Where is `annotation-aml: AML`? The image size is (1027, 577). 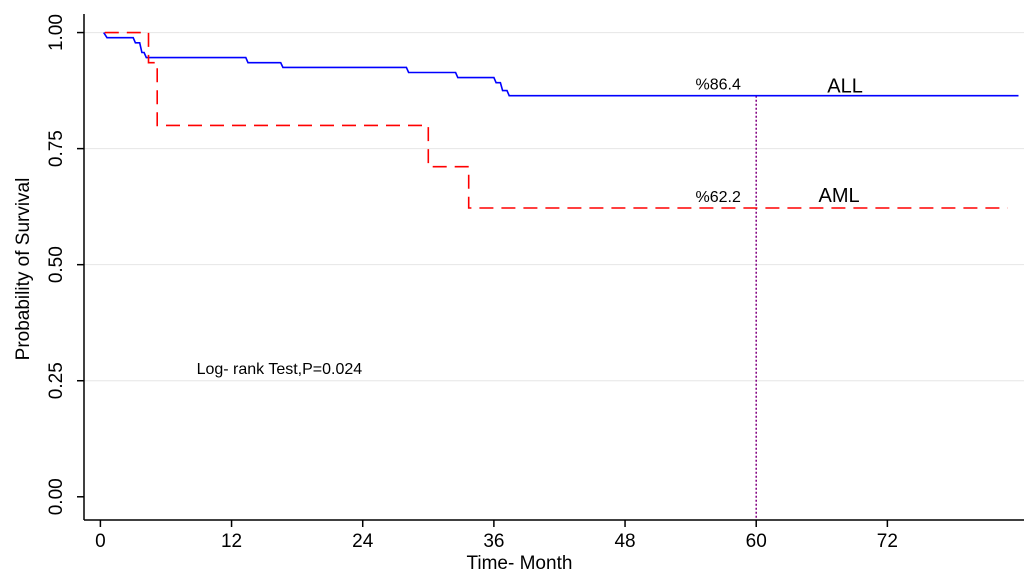
annotation-aml: AML is located at coordinates (839, 196).